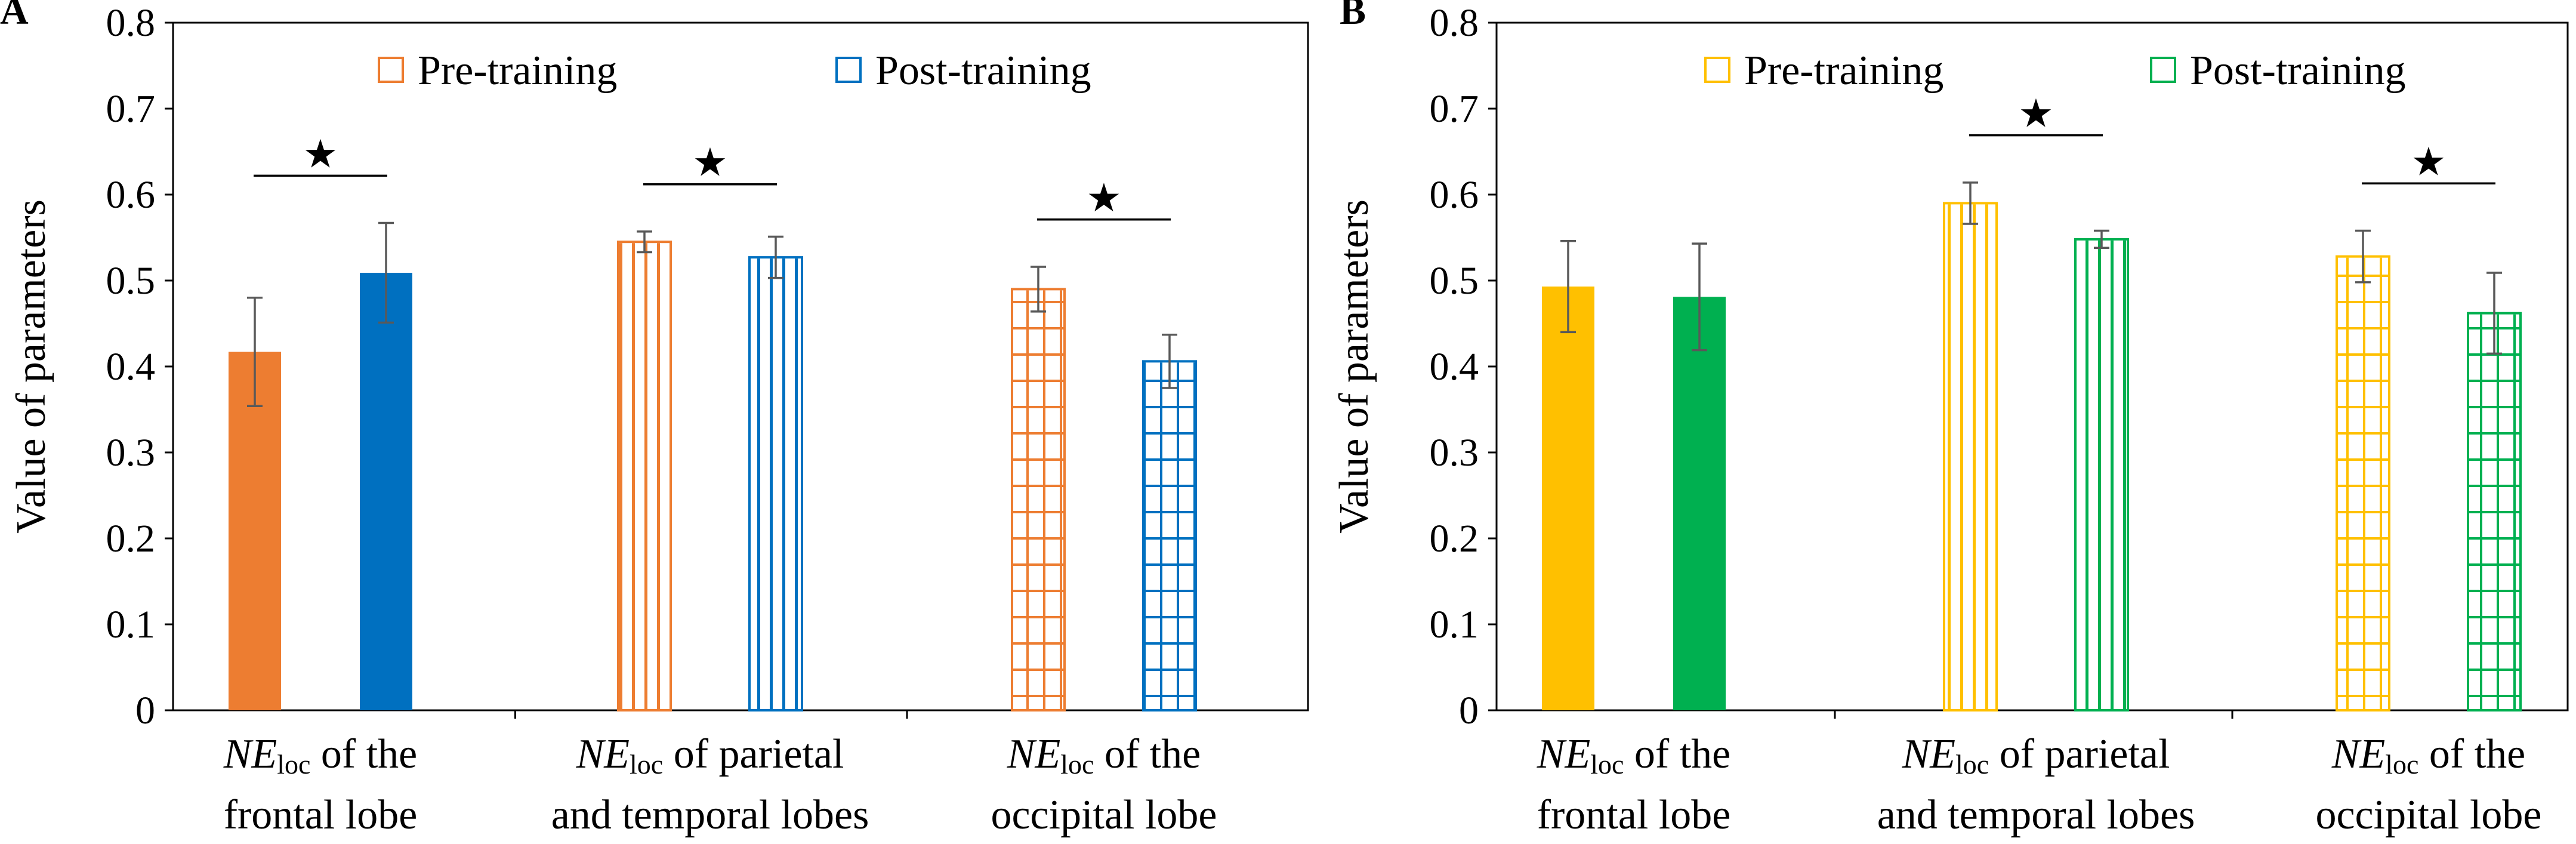 Image resolution: width=2576 pixels, height=844 pixels. I want to click on error-bar-post-training-cat2, so click(2101, 239).